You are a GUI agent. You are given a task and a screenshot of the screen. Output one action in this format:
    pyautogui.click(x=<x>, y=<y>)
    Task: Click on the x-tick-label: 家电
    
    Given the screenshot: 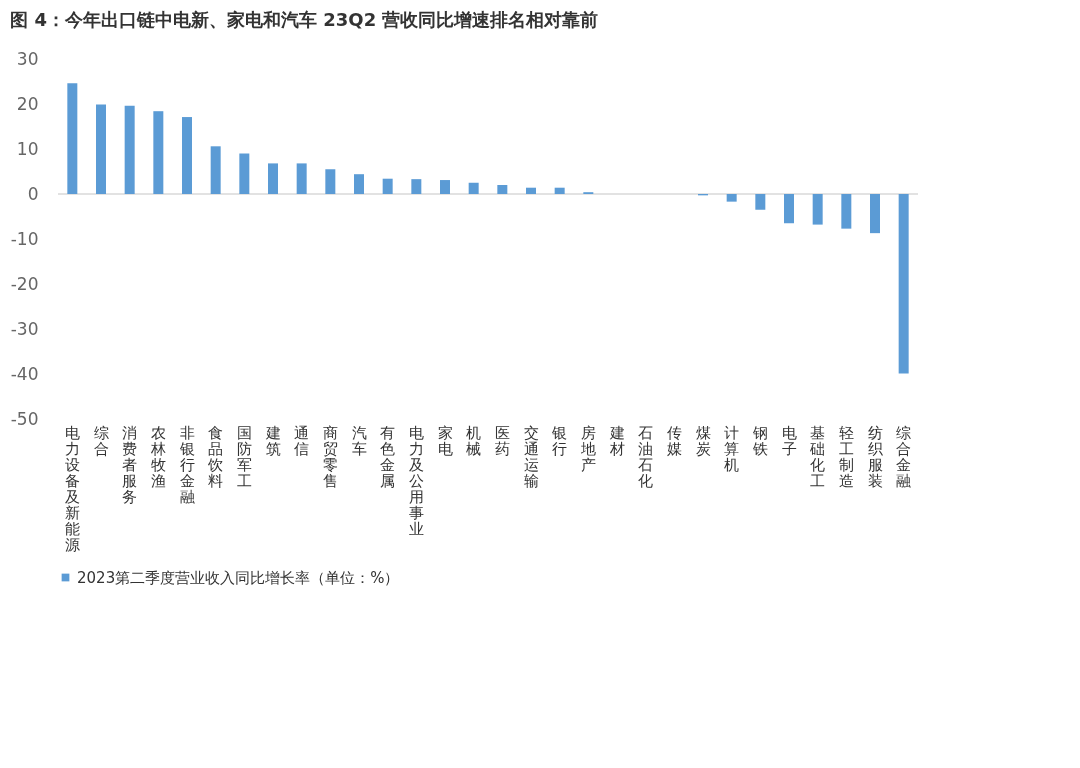 What is the action you would take?
    pyautogui.click(x=445, y=440)
    